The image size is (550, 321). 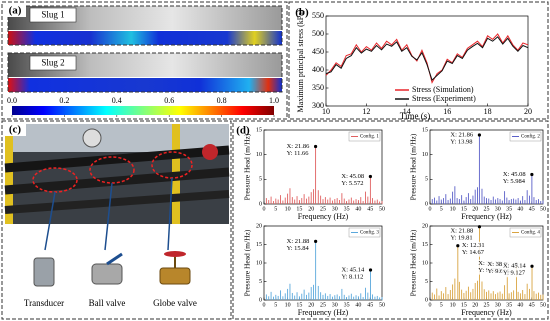 I want to click on stress-line, so click(x=427, y=58).